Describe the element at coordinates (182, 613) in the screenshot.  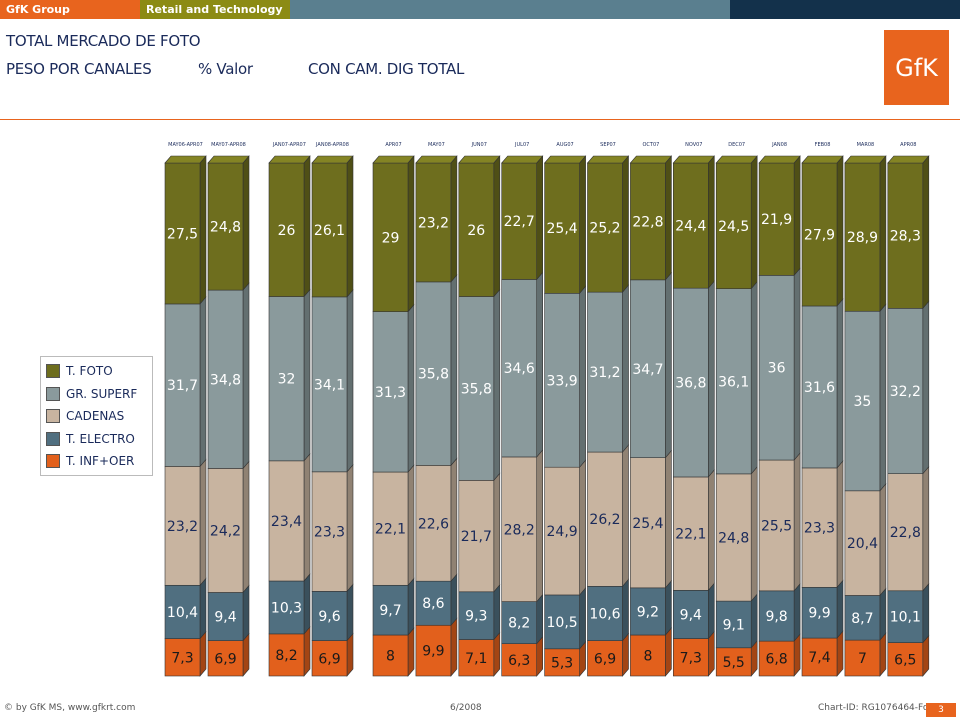
I see `data-label: 10,4` at that location.